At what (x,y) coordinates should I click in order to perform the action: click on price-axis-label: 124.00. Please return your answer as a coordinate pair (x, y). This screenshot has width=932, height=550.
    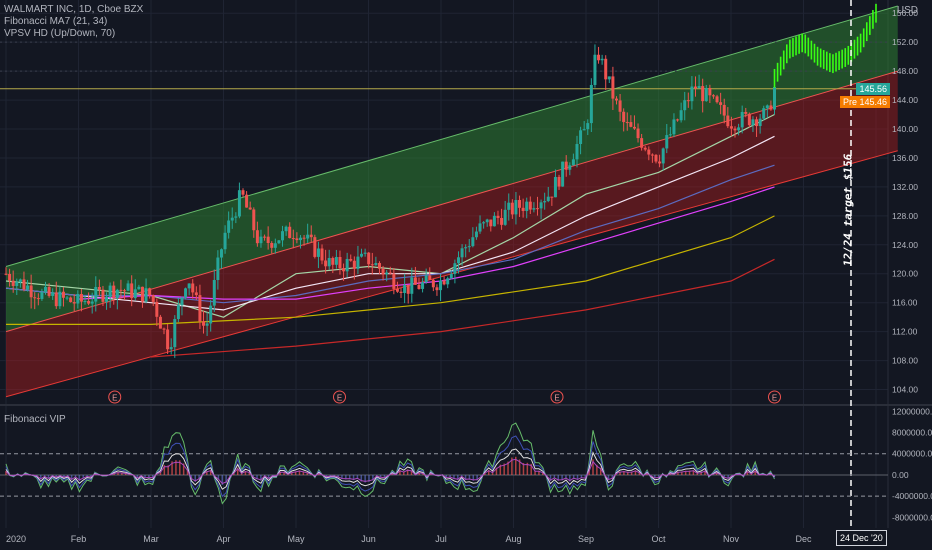
    Looking at the image, I should click on (905, 245).